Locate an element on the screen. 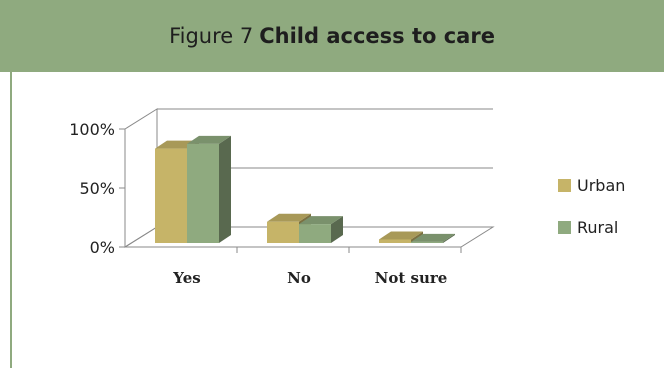 The width and height of the screenshot is (664, 368). x-tick-label: Yes is located at coordinates (186, 278).